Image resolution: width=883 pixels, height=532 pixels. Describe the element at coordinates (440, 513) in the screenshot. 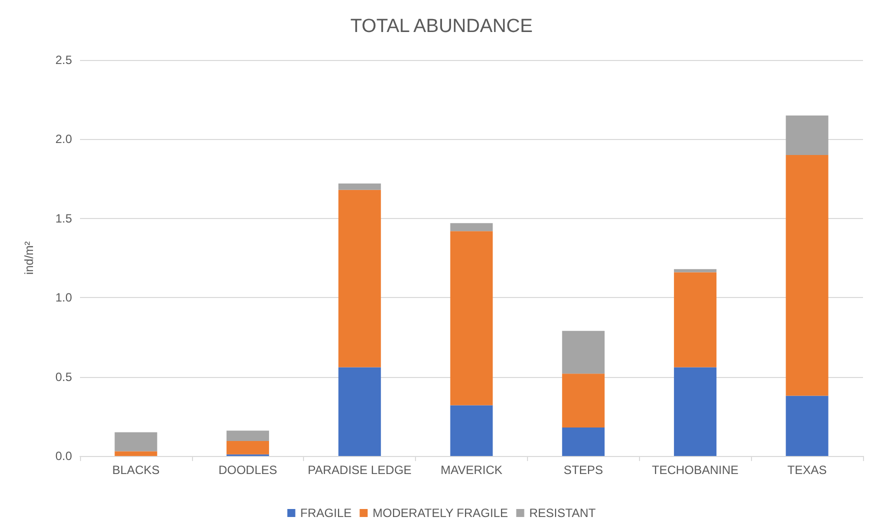

I see `legend-label: MODERATELY FRAGILE` at that location.